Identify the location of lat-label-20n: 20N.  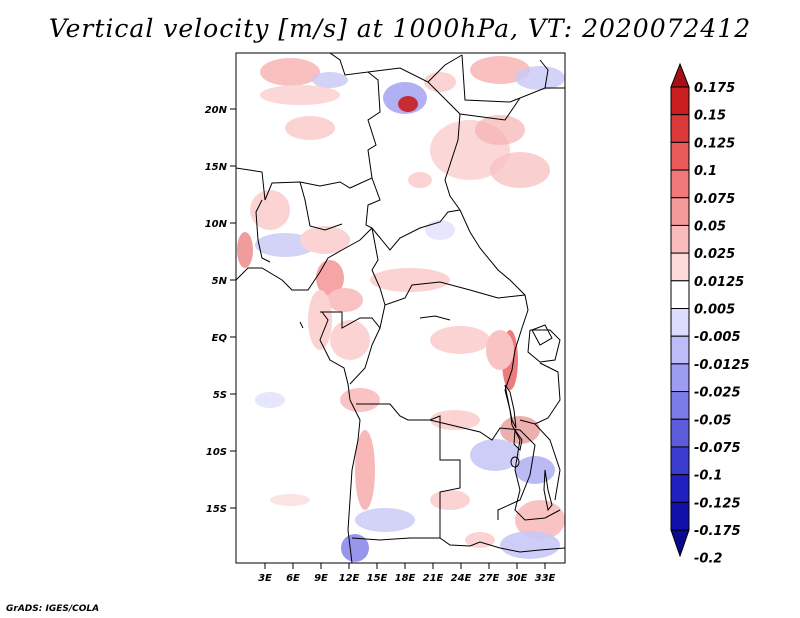
(216, 110).